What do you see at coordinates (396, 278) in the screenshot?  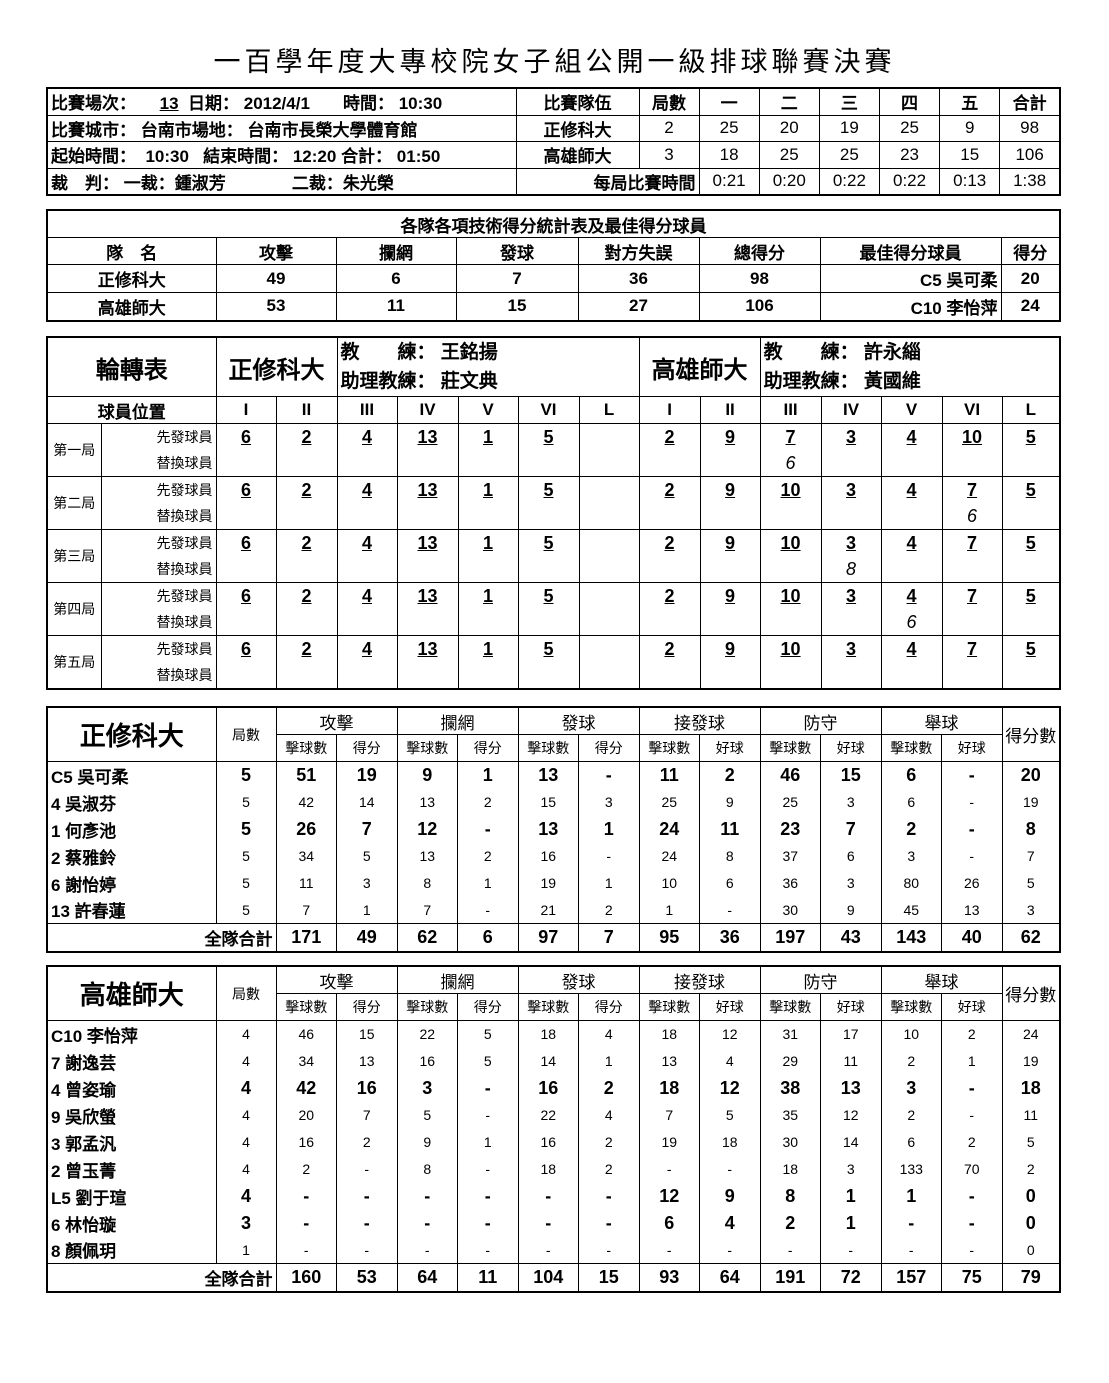 I see `summary-value: 6` at bounding box center [396, 278].